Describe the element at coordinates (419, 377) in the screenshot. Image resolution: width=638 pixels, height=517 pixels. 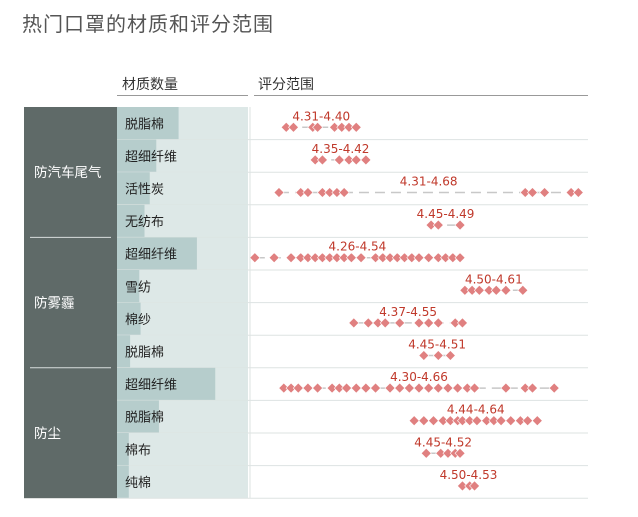
I see `range-label: 4.30-4.66` at that location.